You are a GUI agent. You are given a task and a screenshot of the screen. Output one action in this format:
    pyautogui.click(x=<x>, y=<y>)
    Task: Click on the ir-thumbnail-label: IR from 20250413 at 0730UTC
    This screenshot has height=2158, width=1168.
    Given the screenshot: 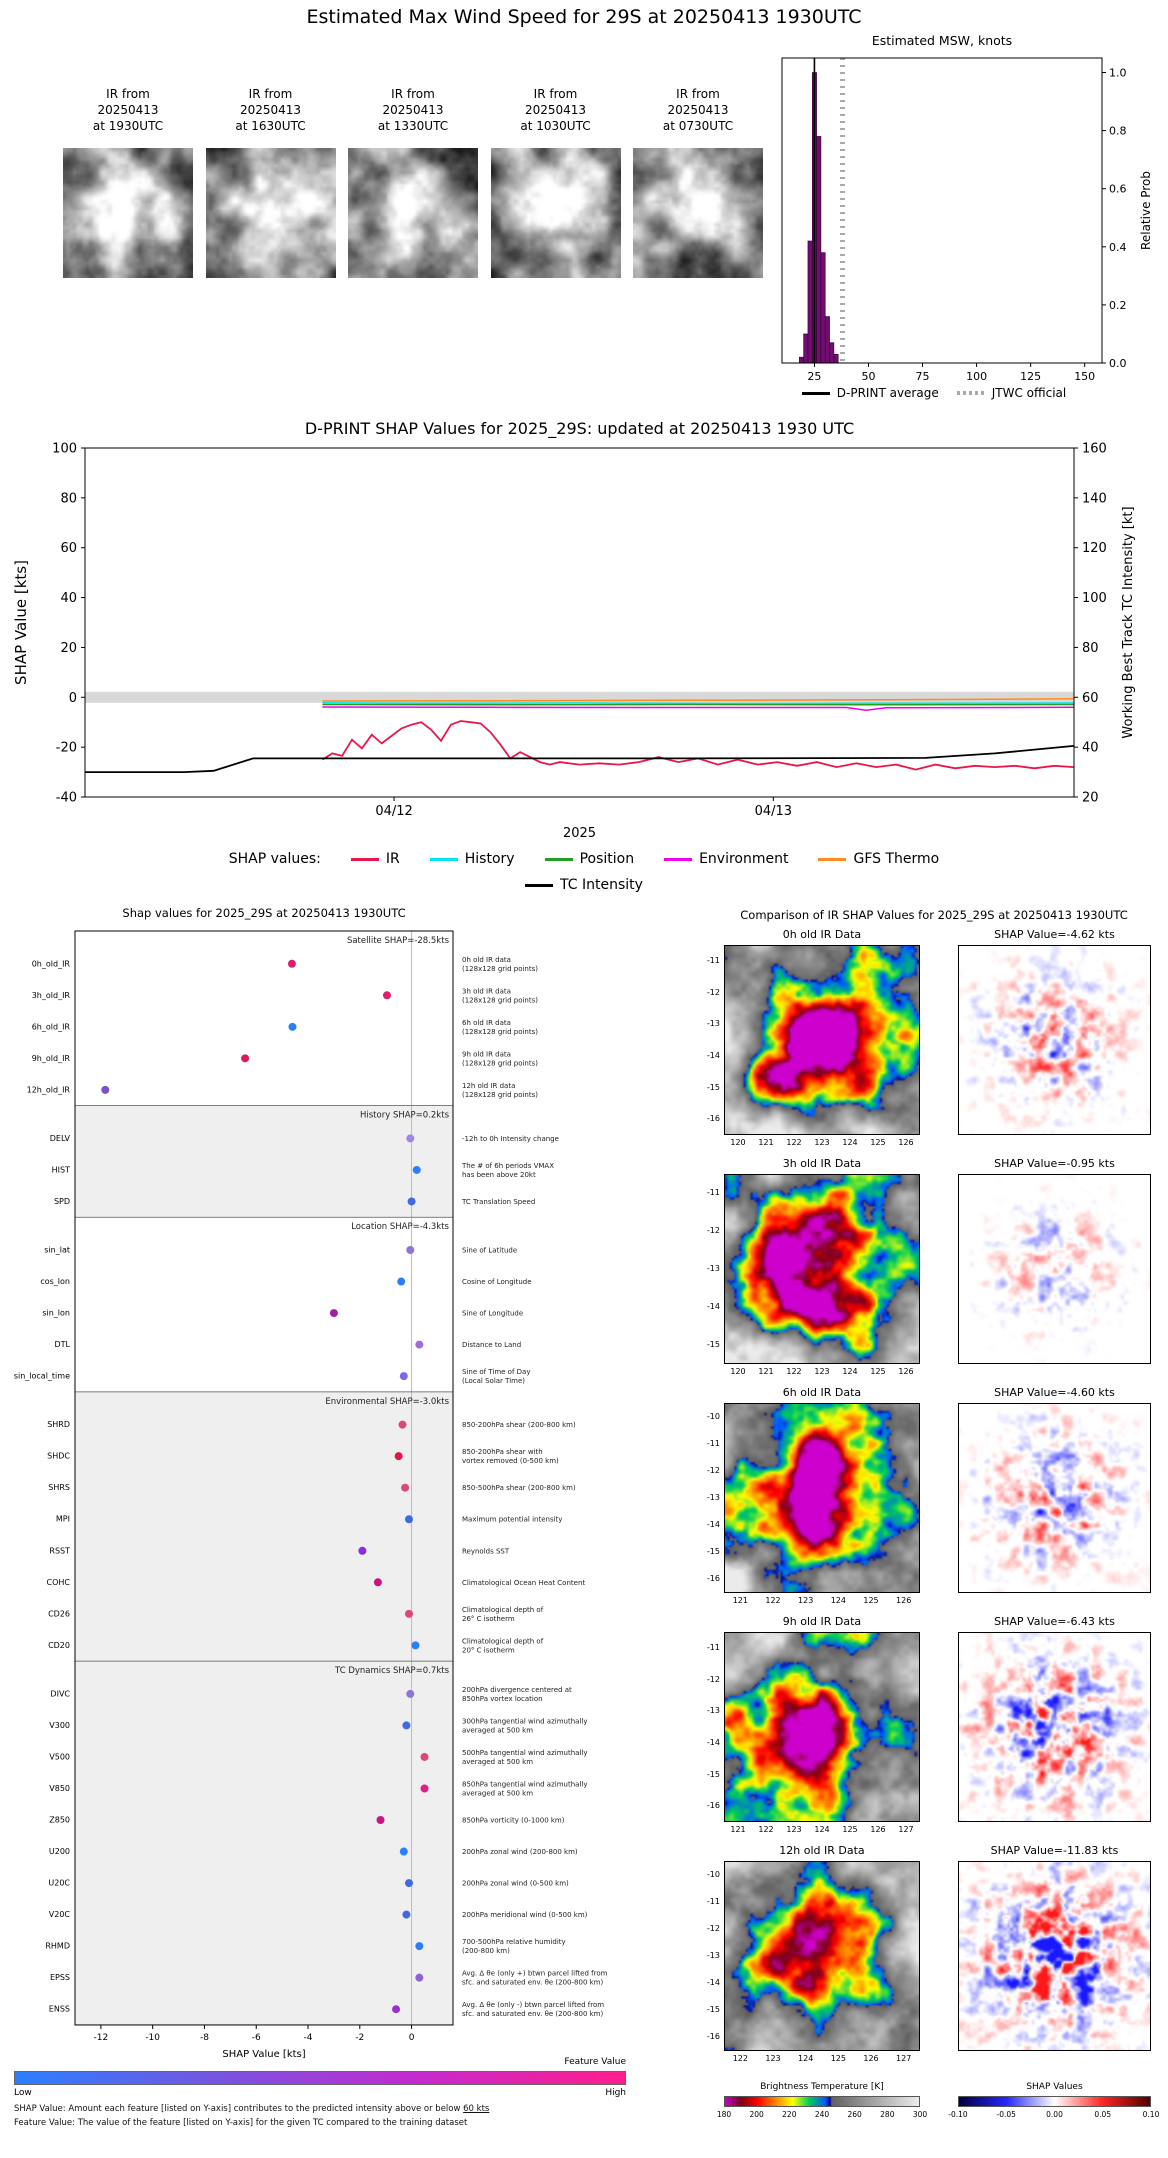 What is the action you would take?
    pyautogui.click(x=698, y=110)
    